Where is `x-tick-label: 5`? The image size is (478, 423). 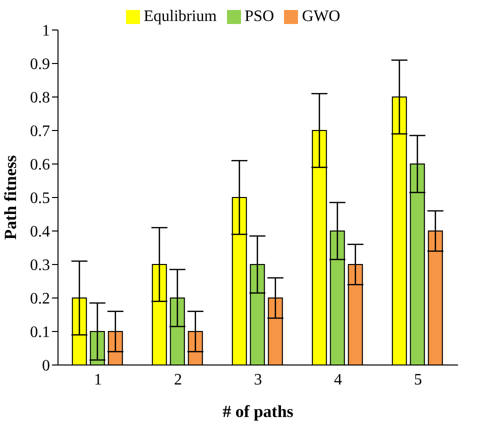 x-tick-label: 5 is located at coordinates (418, 379).